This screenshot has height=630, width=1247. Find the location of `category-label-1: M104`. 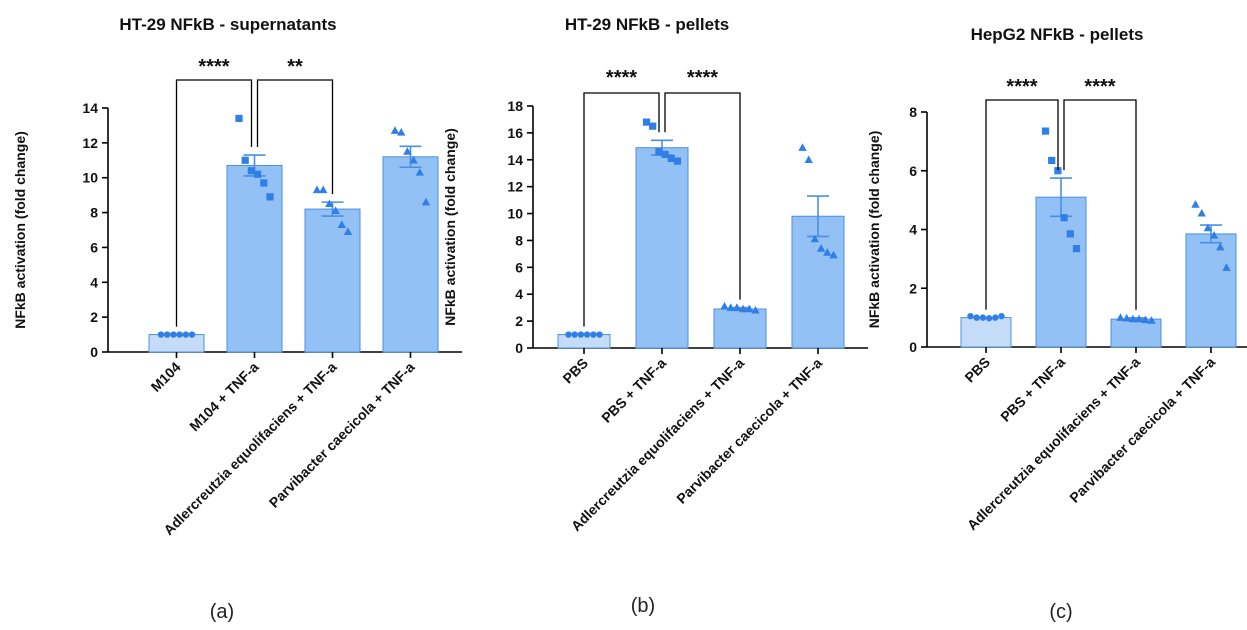

category-label-1: M104 is located at coordinates (166, 377).